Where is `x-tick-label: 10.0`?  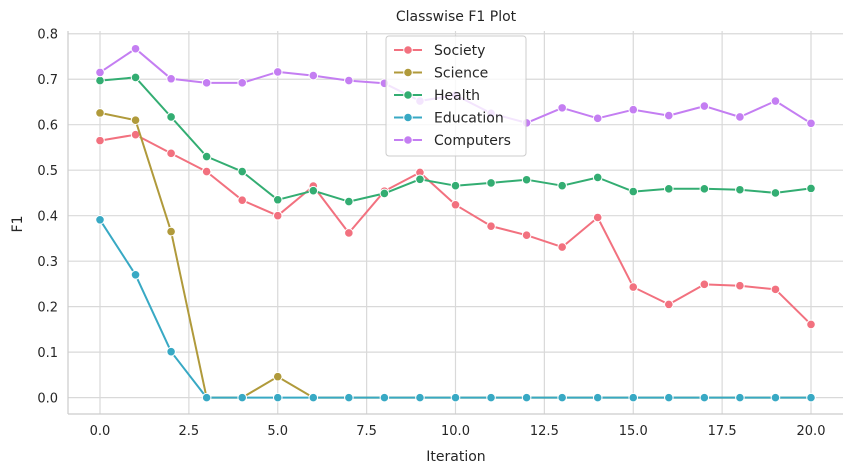
x-tick-label: 10.0 is located at coordinates (455, 431).